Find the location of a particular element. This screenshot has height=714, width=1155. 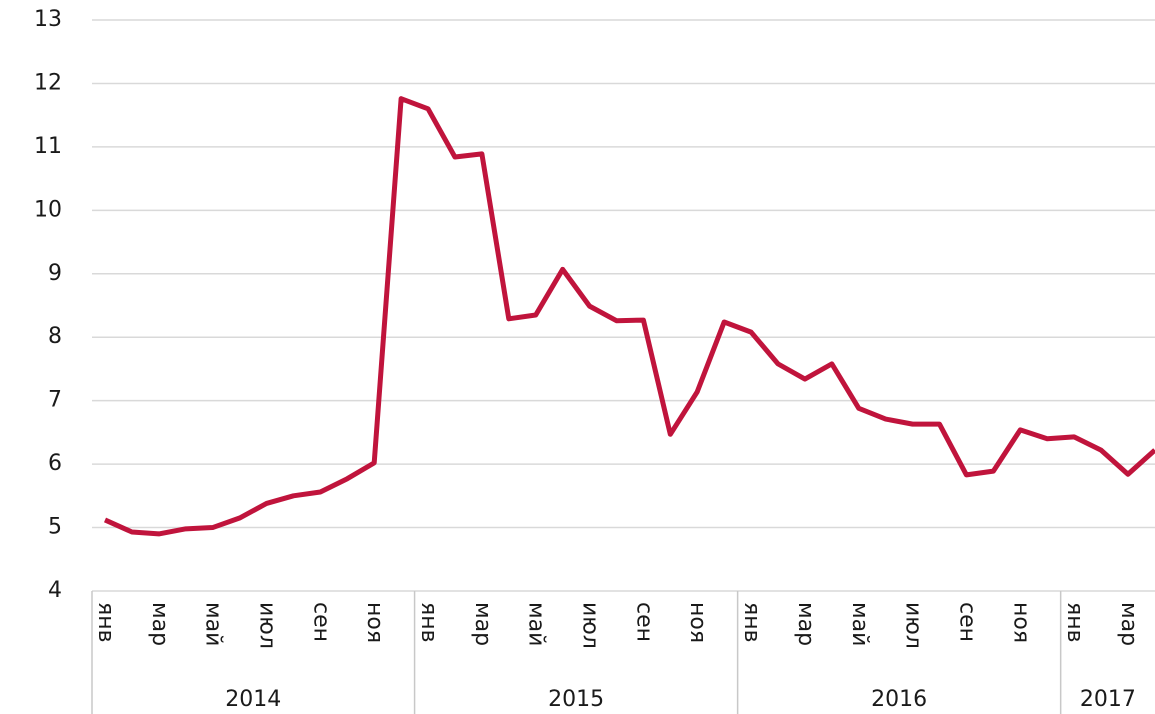

y-tick-label: 10 is located at coordinates (48, 209).